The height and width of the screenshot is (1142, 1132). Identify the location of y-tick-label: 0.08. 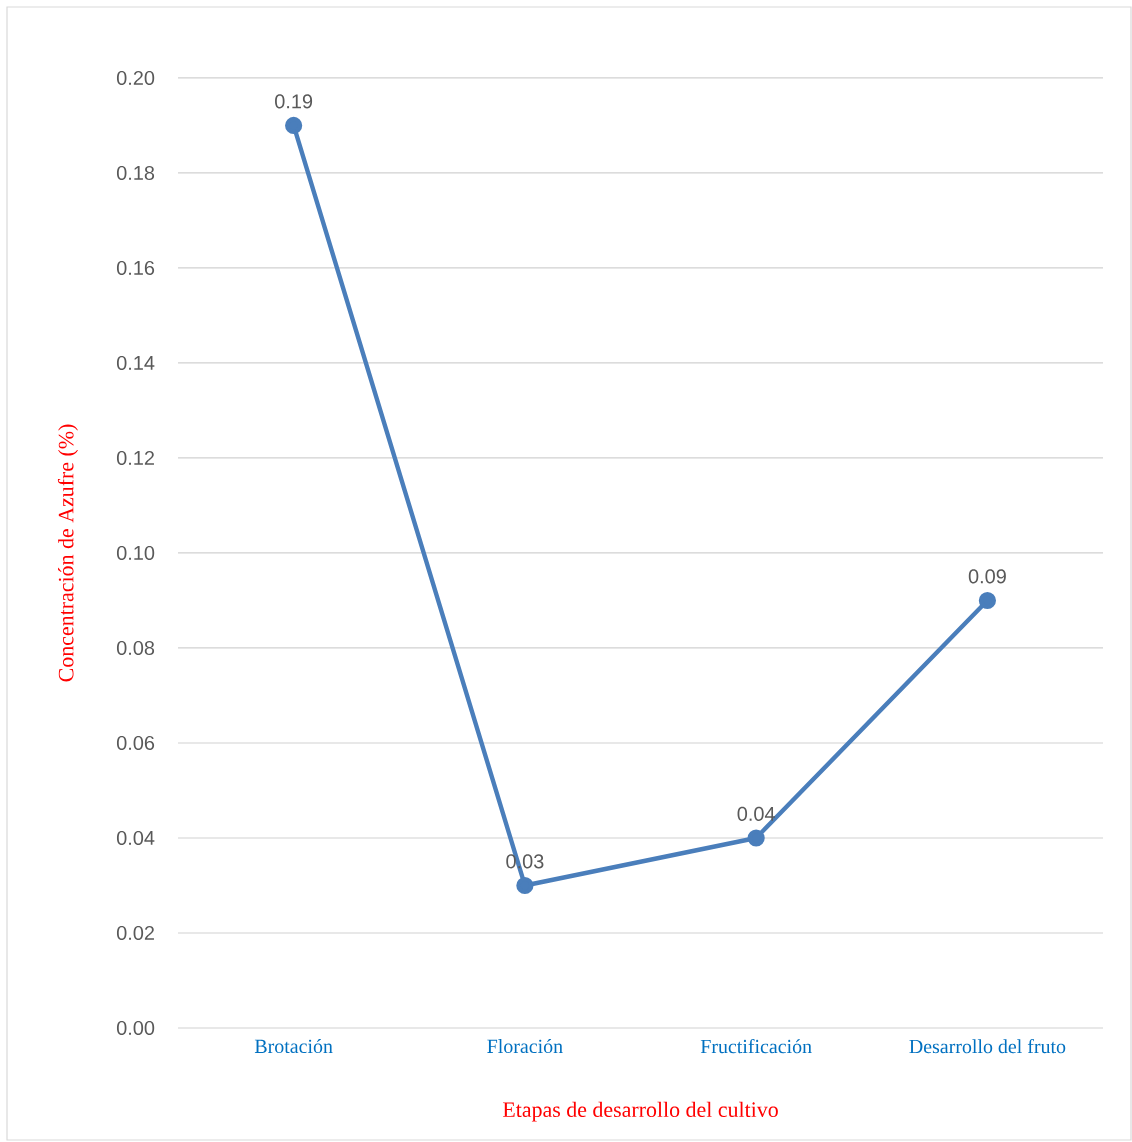
(135, 648).